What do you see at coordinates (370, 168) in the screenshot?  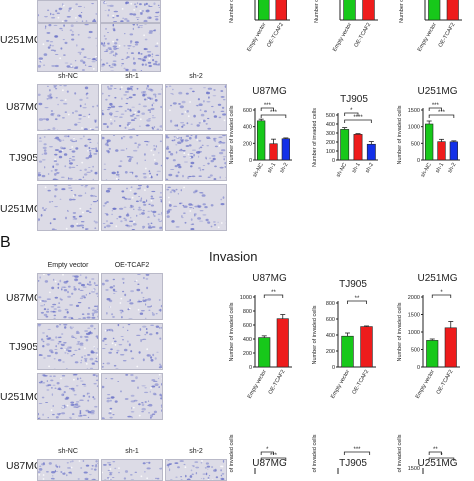 I see `x-tick-label: sh-2` at bounding box center [370, 168].